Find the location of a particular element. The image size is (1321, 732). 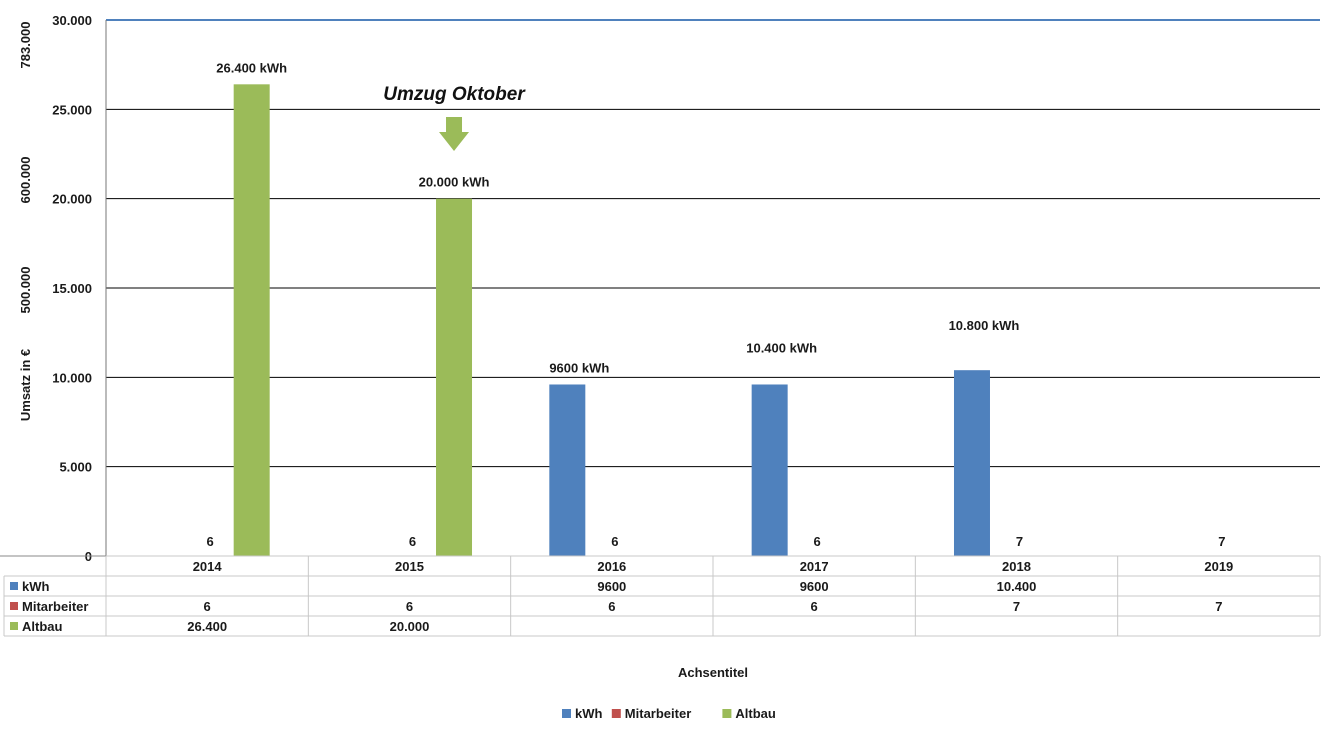

x-tick-label: 2017 is located at coordinates (814, 566).